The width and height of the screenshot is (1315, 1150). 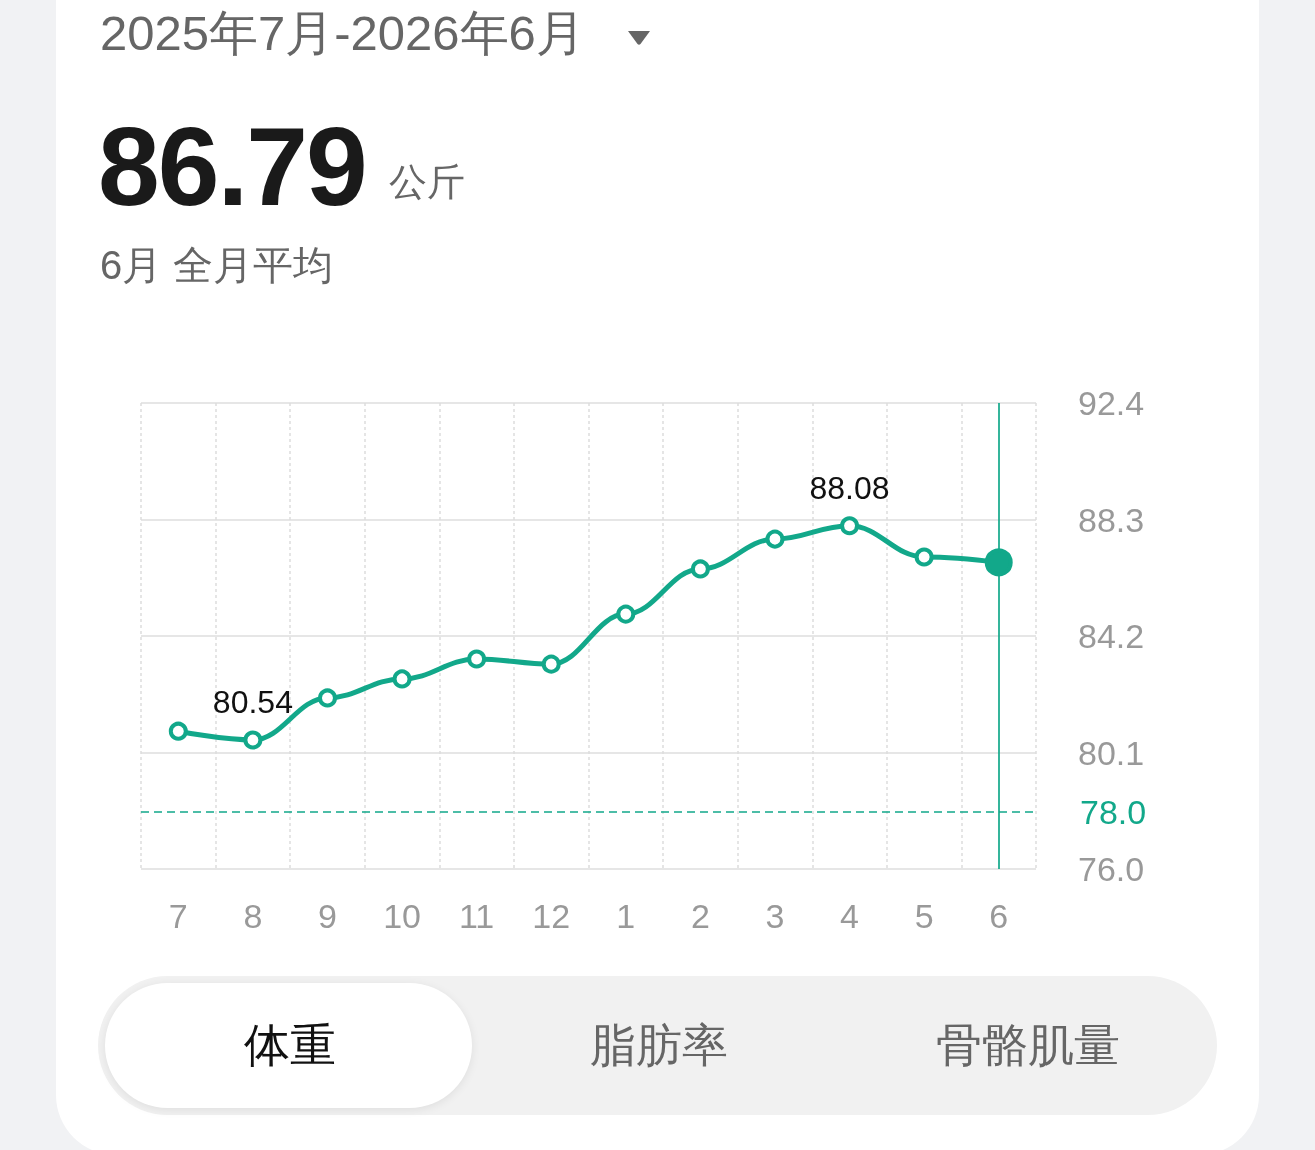 What do you see at coordinates (1111, 752) in the screenshot?
I see `y-tick-label: 80.1` at bounding box center [1111, 752].